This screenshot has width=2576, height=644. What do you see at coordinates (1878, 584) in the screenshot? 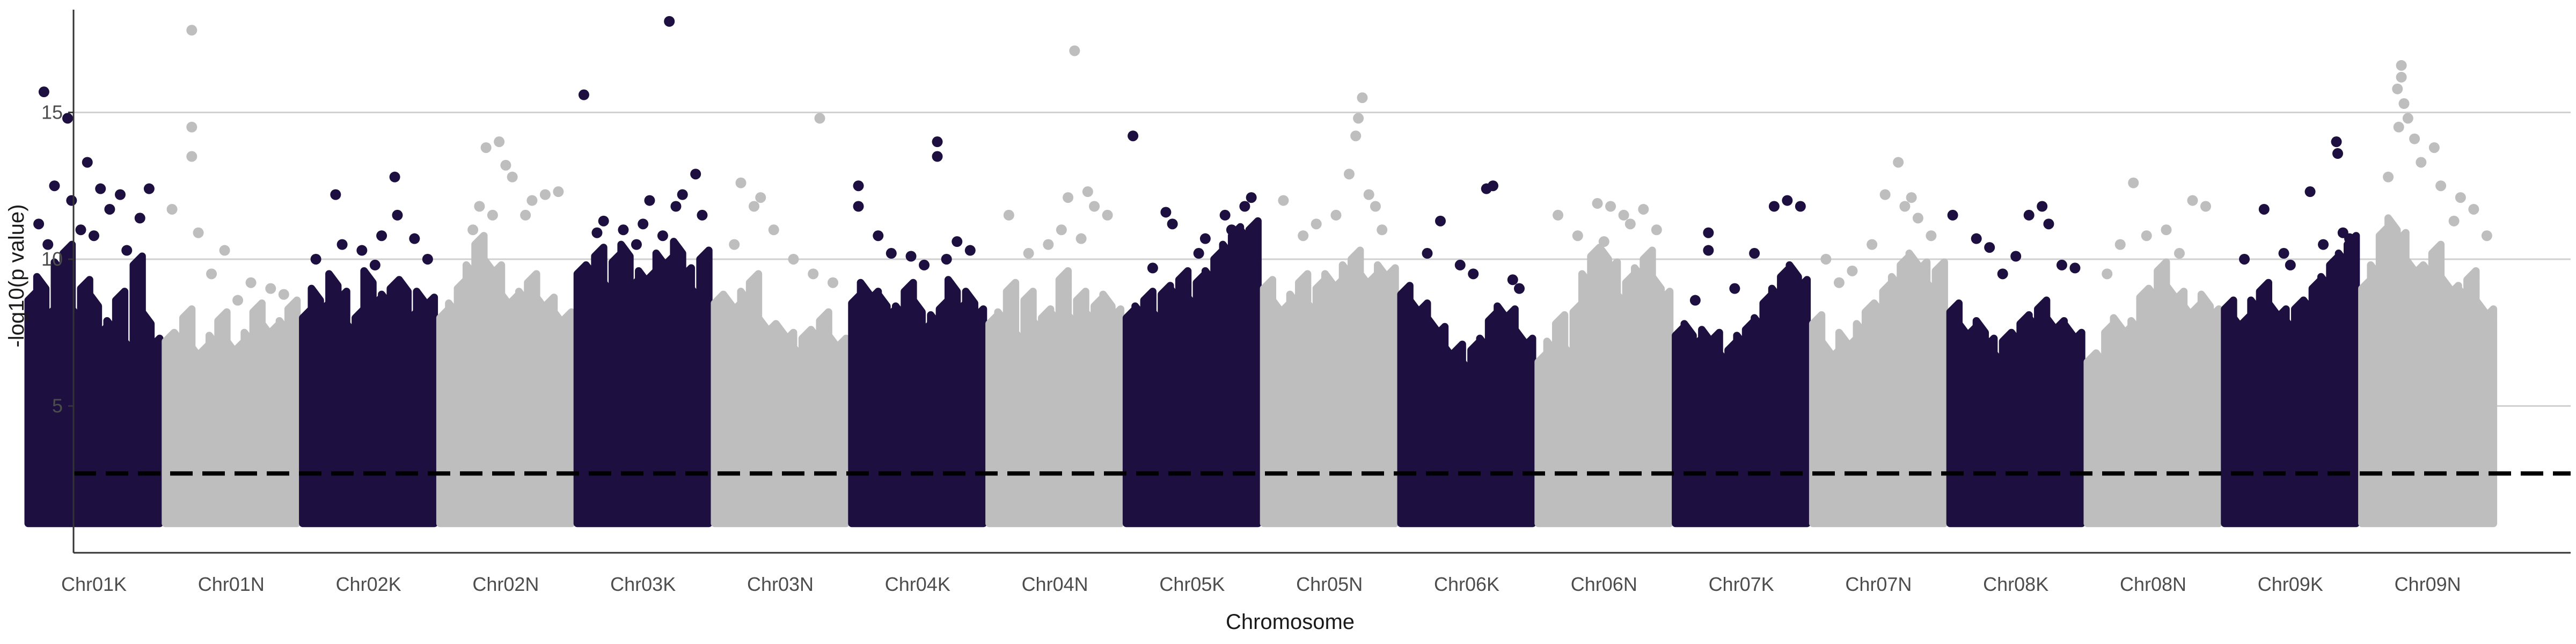
I see `x-tick-label: Chr07N` at bounding box center [1878, 584].